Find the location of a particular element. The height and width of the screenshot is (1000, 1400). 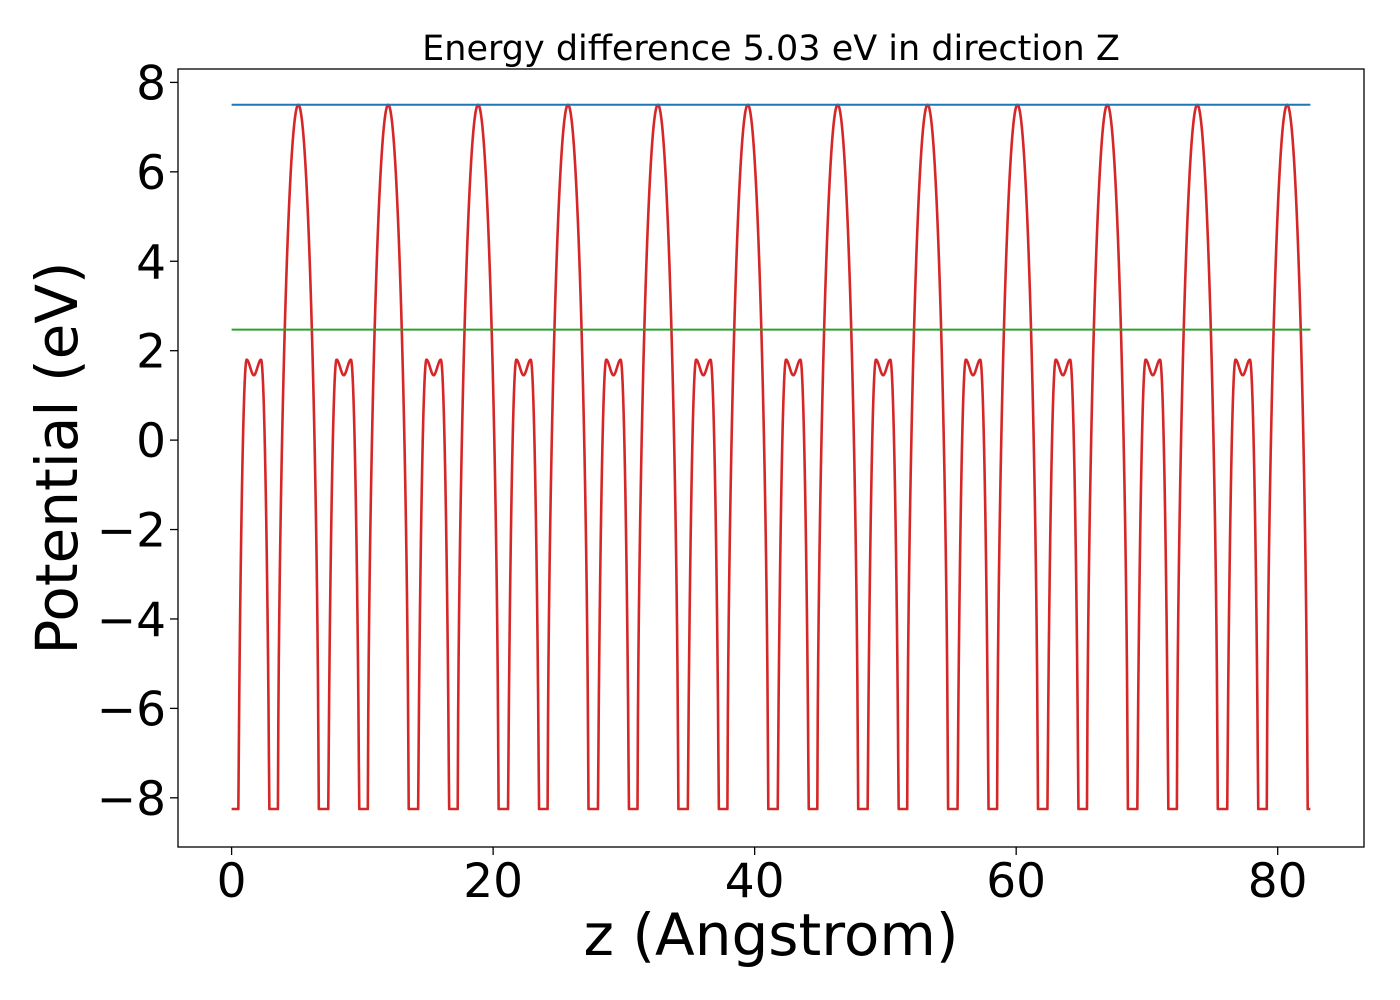

x-axis: 0 20 40 60 80 is located at coordinates (762, 878).